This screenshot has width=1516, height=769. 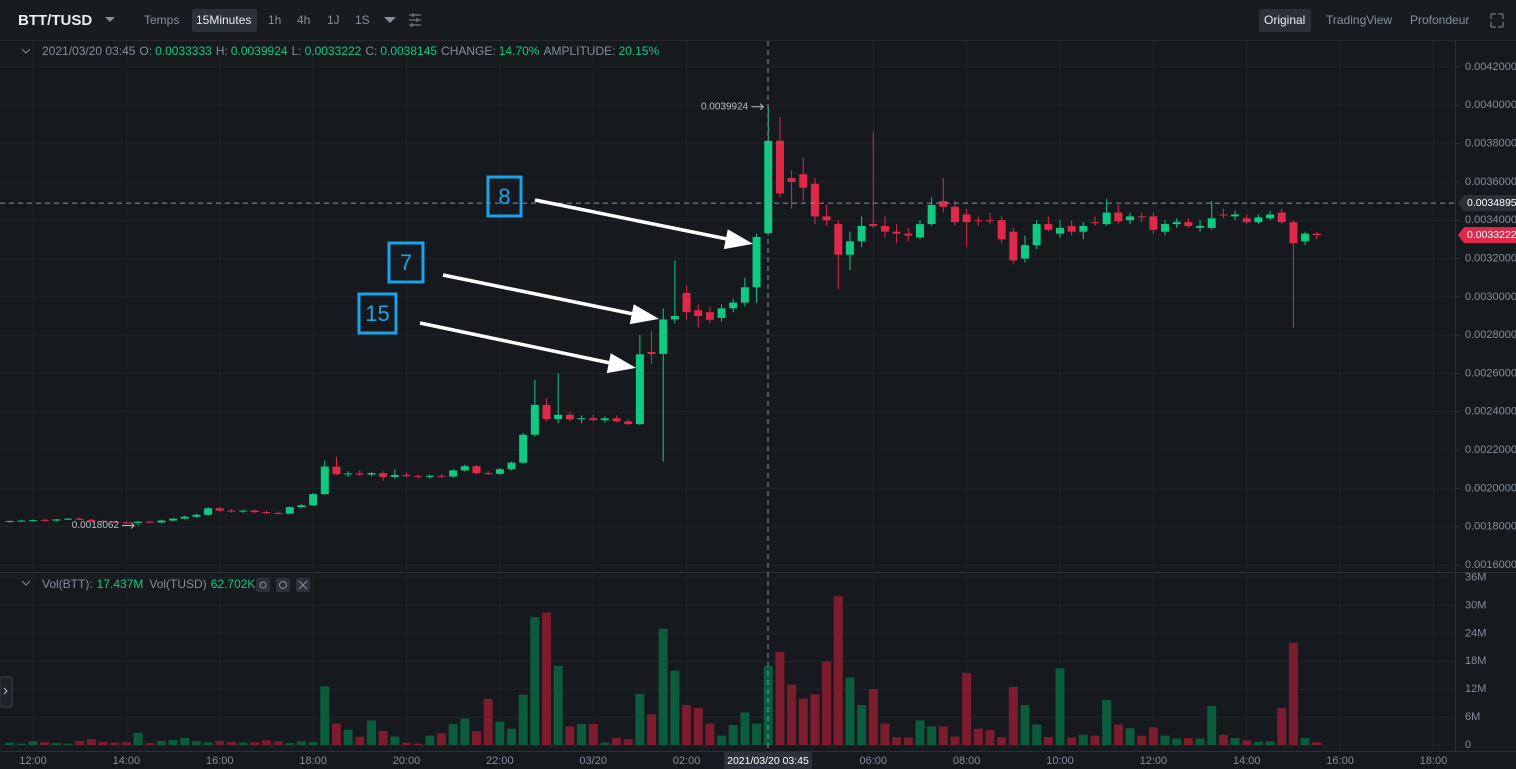 I want to click on symbol-dropdown, so click(x=110, y=19).